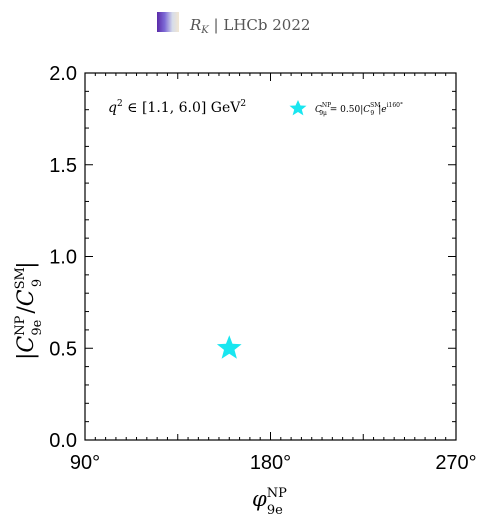 This screenshot has height=525, width=480. Describe the element at coordinates (359, 109) in the screenshot. I see `star-legend-text: CNP 9μ = 0.50|CSM 9 |ei160°` at that location.